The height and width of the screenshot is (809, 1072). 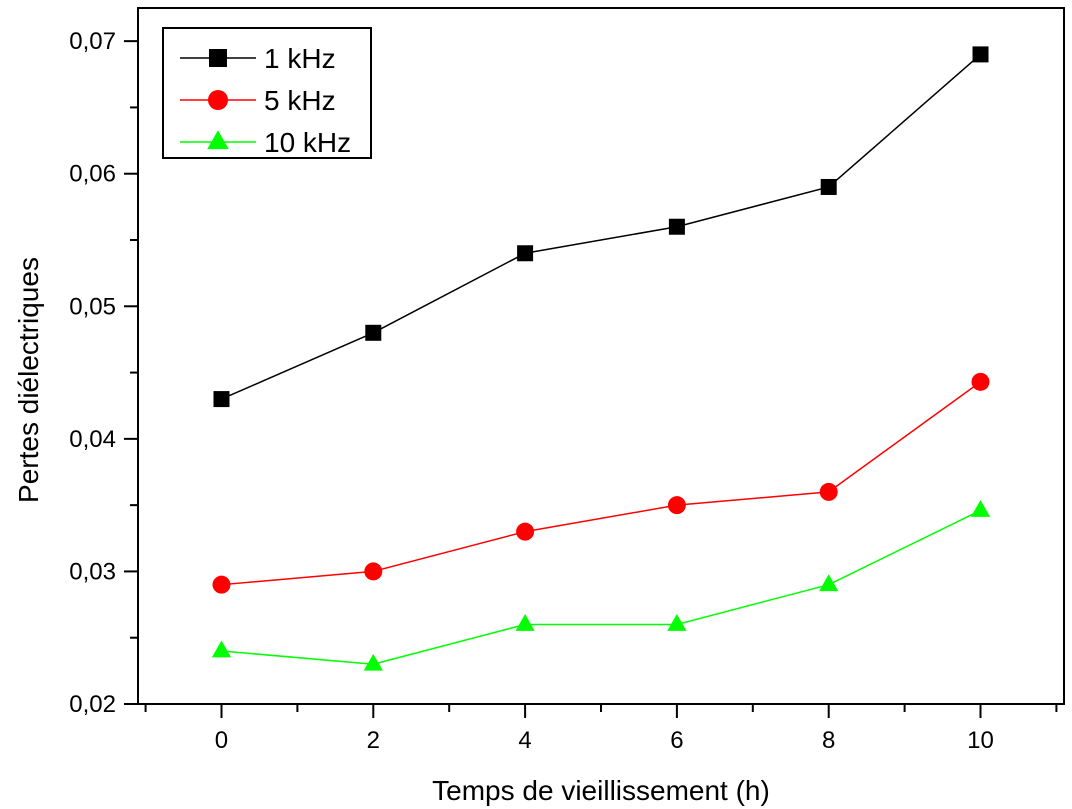 I want to click on x-axis: 0 2 4 6 8 10, so click(x=601, y=729).